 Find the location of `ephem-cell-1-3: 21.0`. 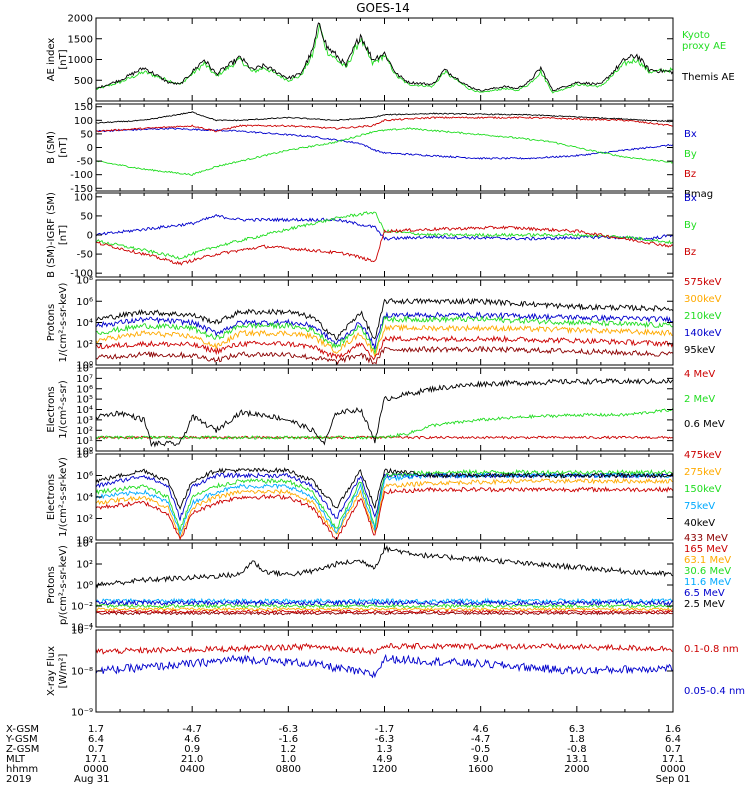

ephem-cell-1-3: 21.0 is located at coordinates (192, 759).